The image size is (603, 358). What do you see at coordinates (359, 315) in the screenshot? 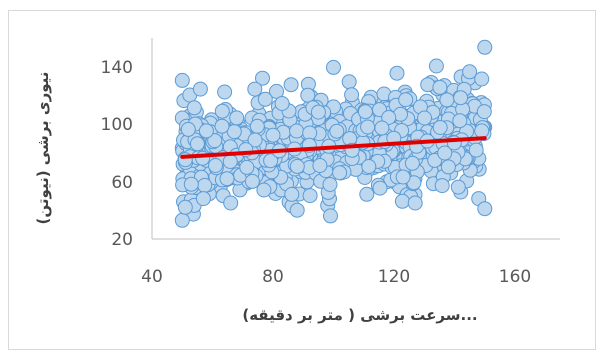
I see `x-axis-title: ...سرعت برشی ( متر بر دقیقه)` at bounding box center [359, 315].